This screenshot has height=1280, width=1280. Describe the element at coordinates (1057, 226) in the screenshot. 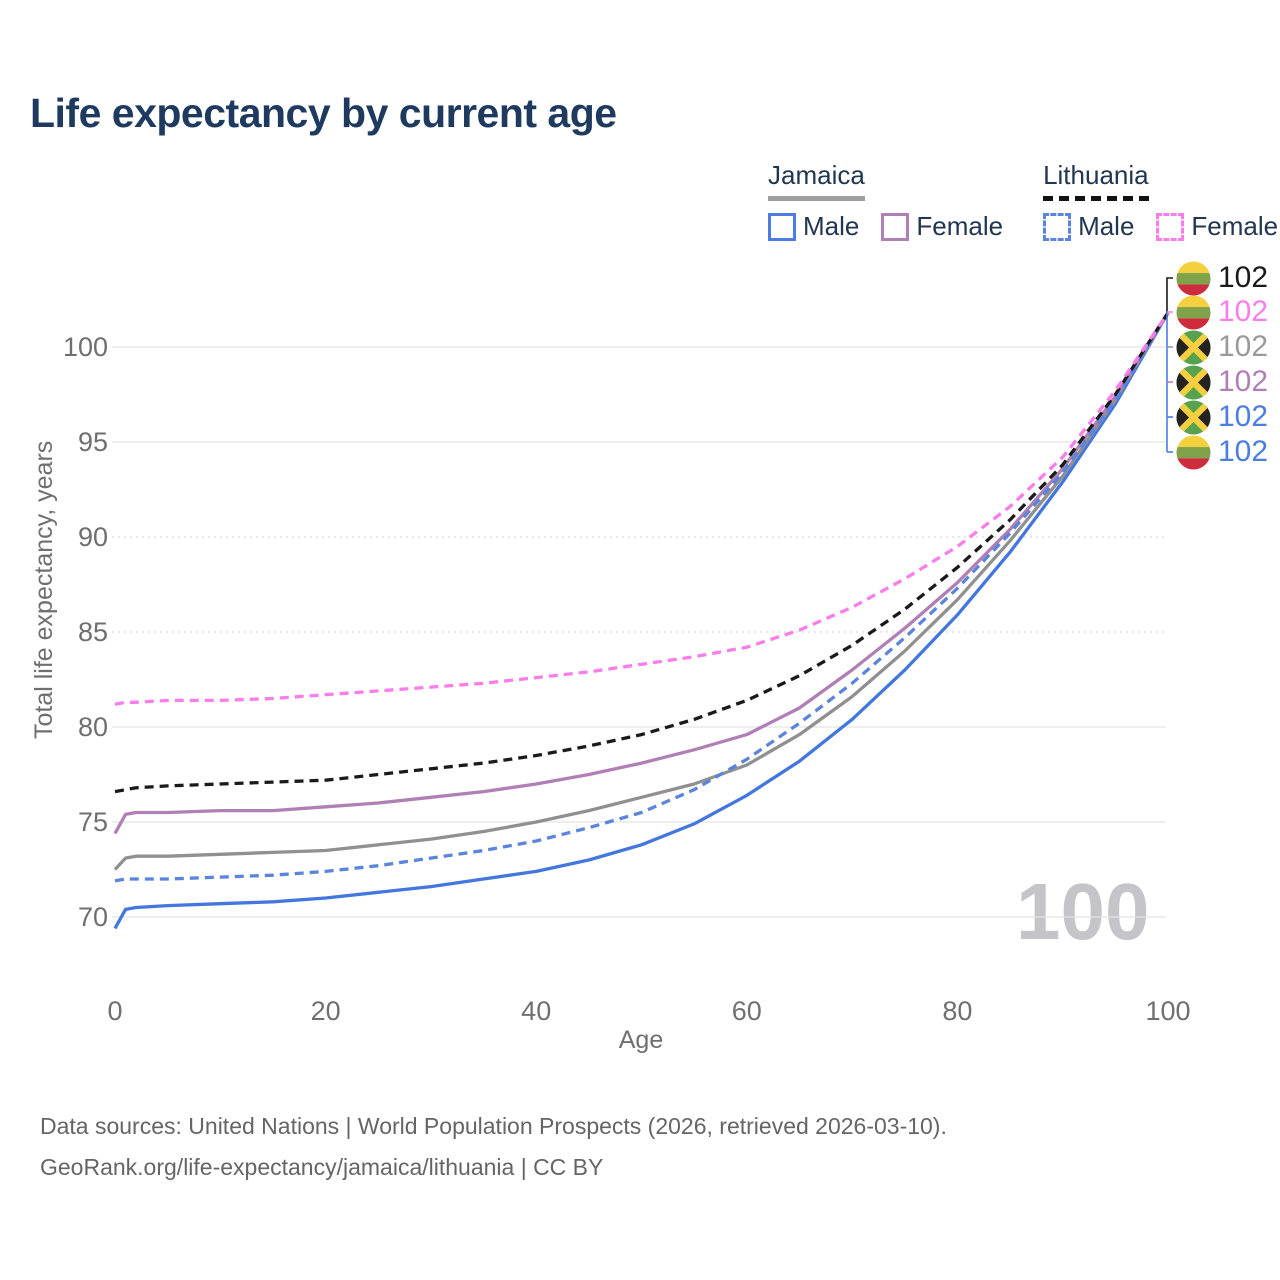

I see `legend-swatch-lithuania-male-icon` at that location.